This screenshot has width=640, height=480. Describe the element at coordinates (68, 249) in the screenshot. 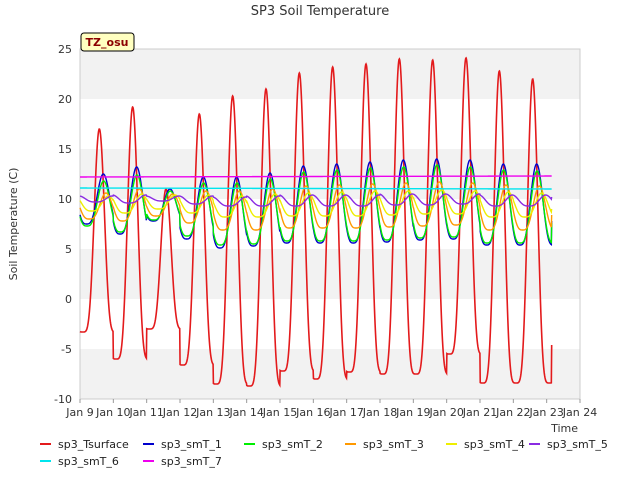

I see `y-tick-label: 5` at that location.